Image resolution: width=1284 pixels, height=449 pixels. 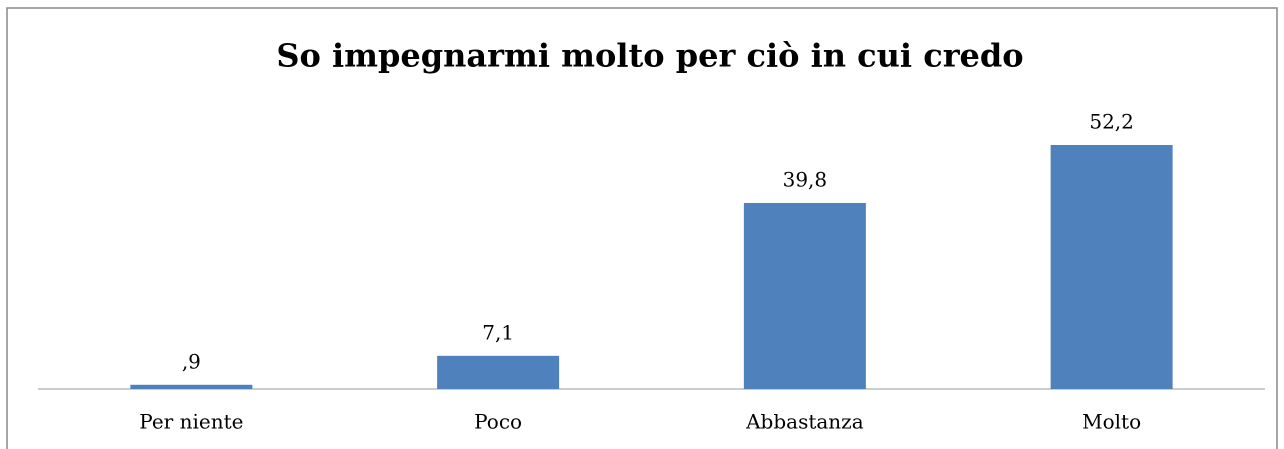 I want to click on value-label: ,9, so click(x=191, y=361).